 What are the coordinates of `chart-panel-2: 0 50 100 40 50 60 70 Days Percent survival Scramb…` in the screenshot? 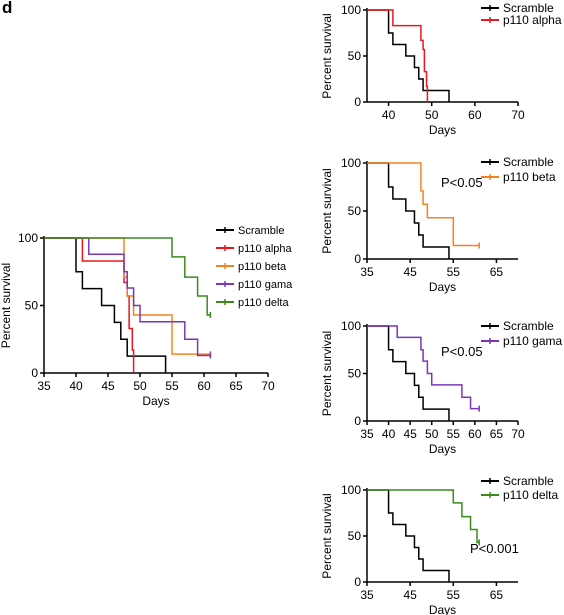 It's located at (441, 69).